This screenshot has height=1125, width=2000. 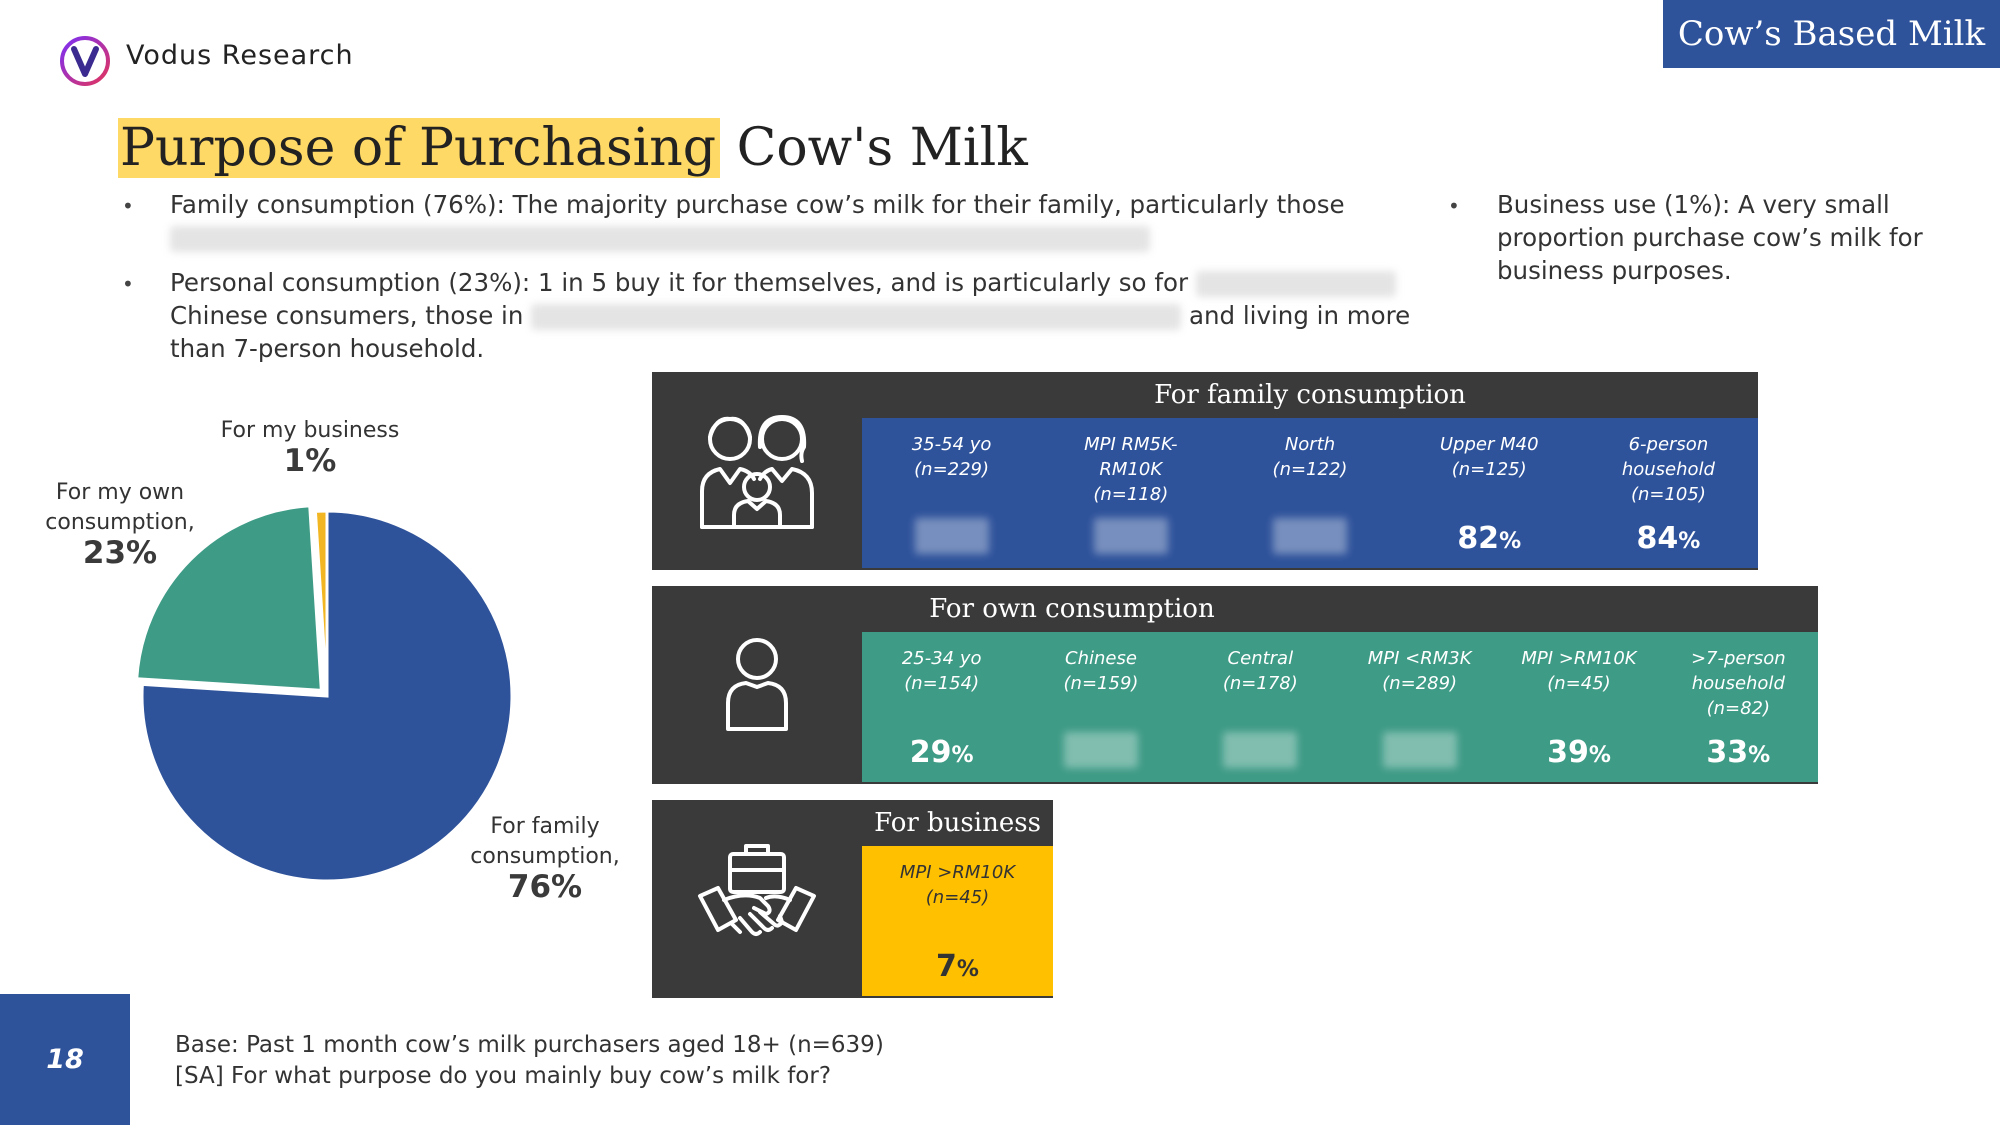 What do you see at coordinates (757, 472) in the screenshot?
I see `family-icon` at bounding box center [757, 472].